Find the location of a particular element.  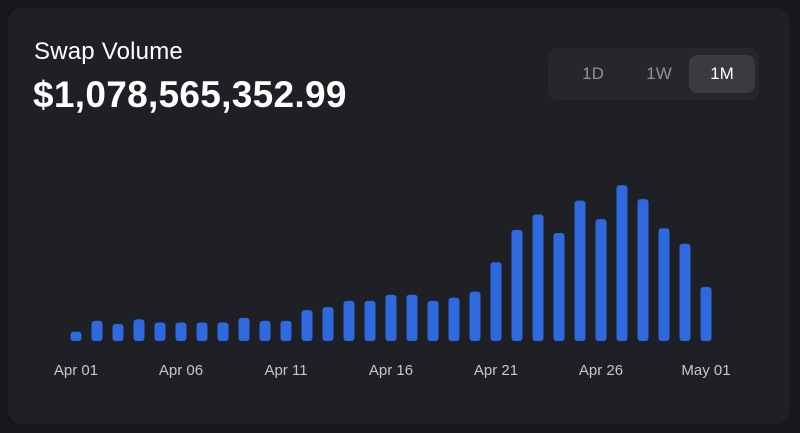

x-tick-label: Apr 06 is located at coordinates (181, 370).